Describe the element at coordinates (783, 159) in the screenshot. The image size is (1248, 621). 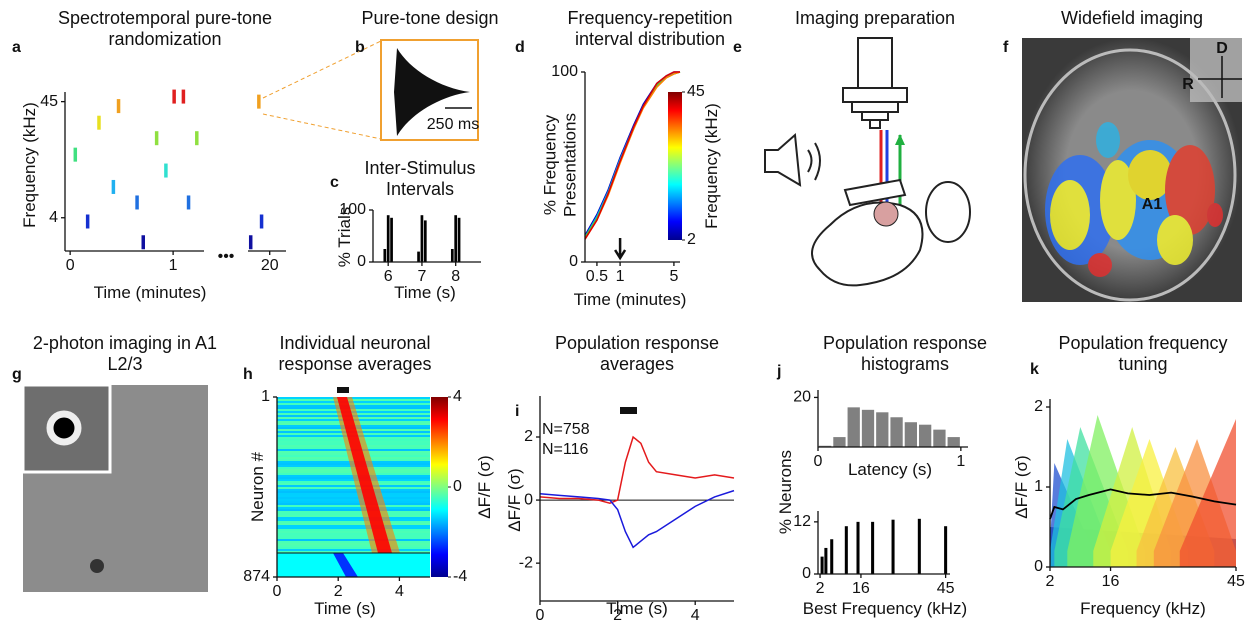
I see `speaker` at that location.